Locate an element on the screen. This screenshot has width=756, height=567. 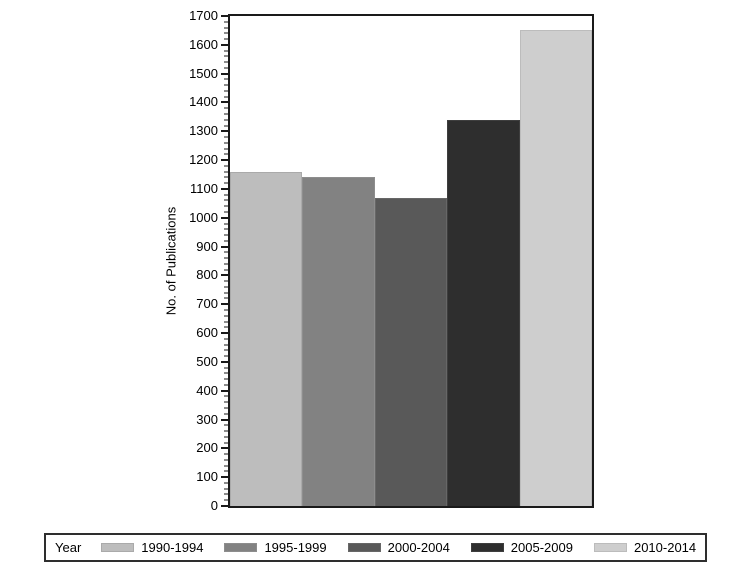
legend-item-2010-2014: 2010-2014 is located at coordinates (645, 547).